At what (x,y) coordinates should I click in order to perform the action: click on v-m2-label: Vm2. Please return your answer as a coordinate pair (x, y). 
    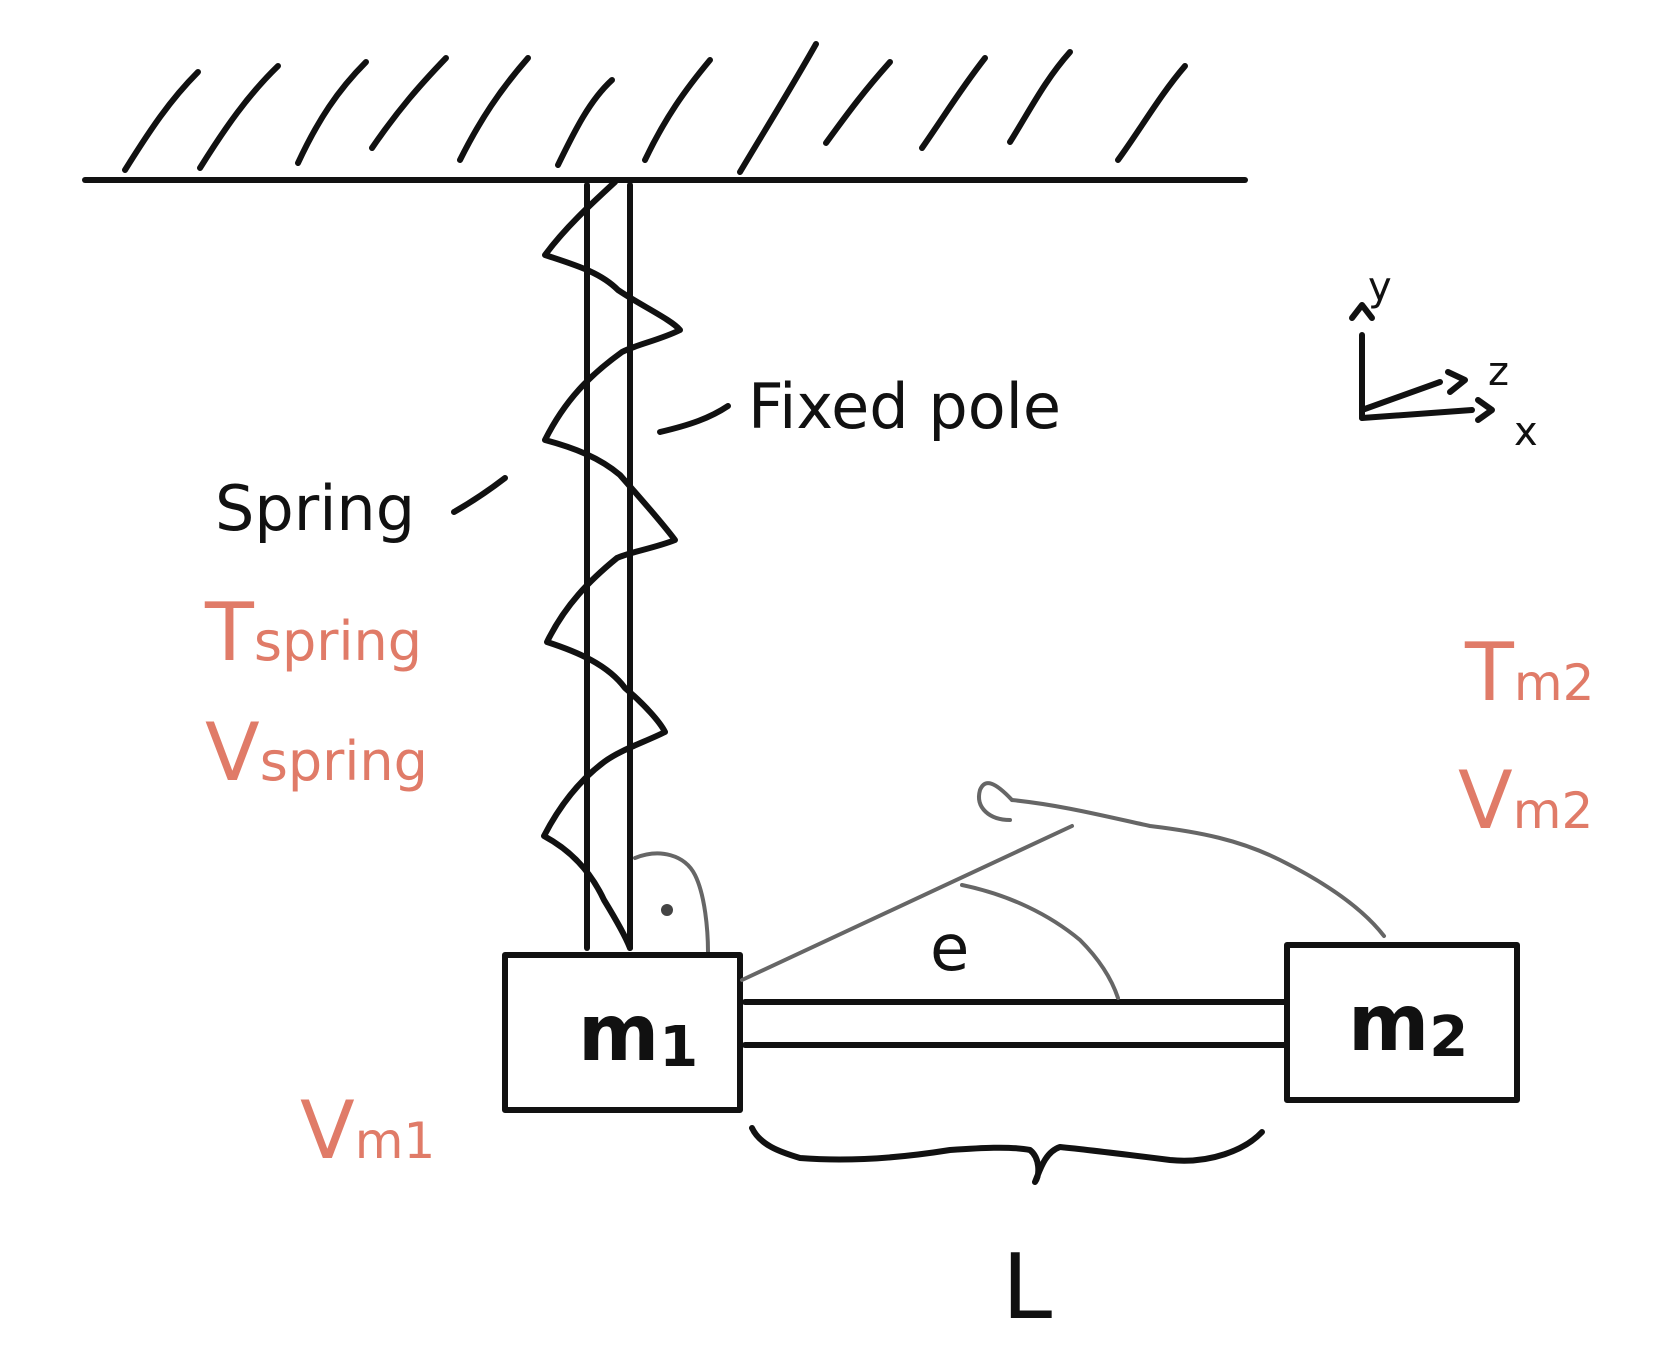
    Looking at the image, I should click on (1525, 800).